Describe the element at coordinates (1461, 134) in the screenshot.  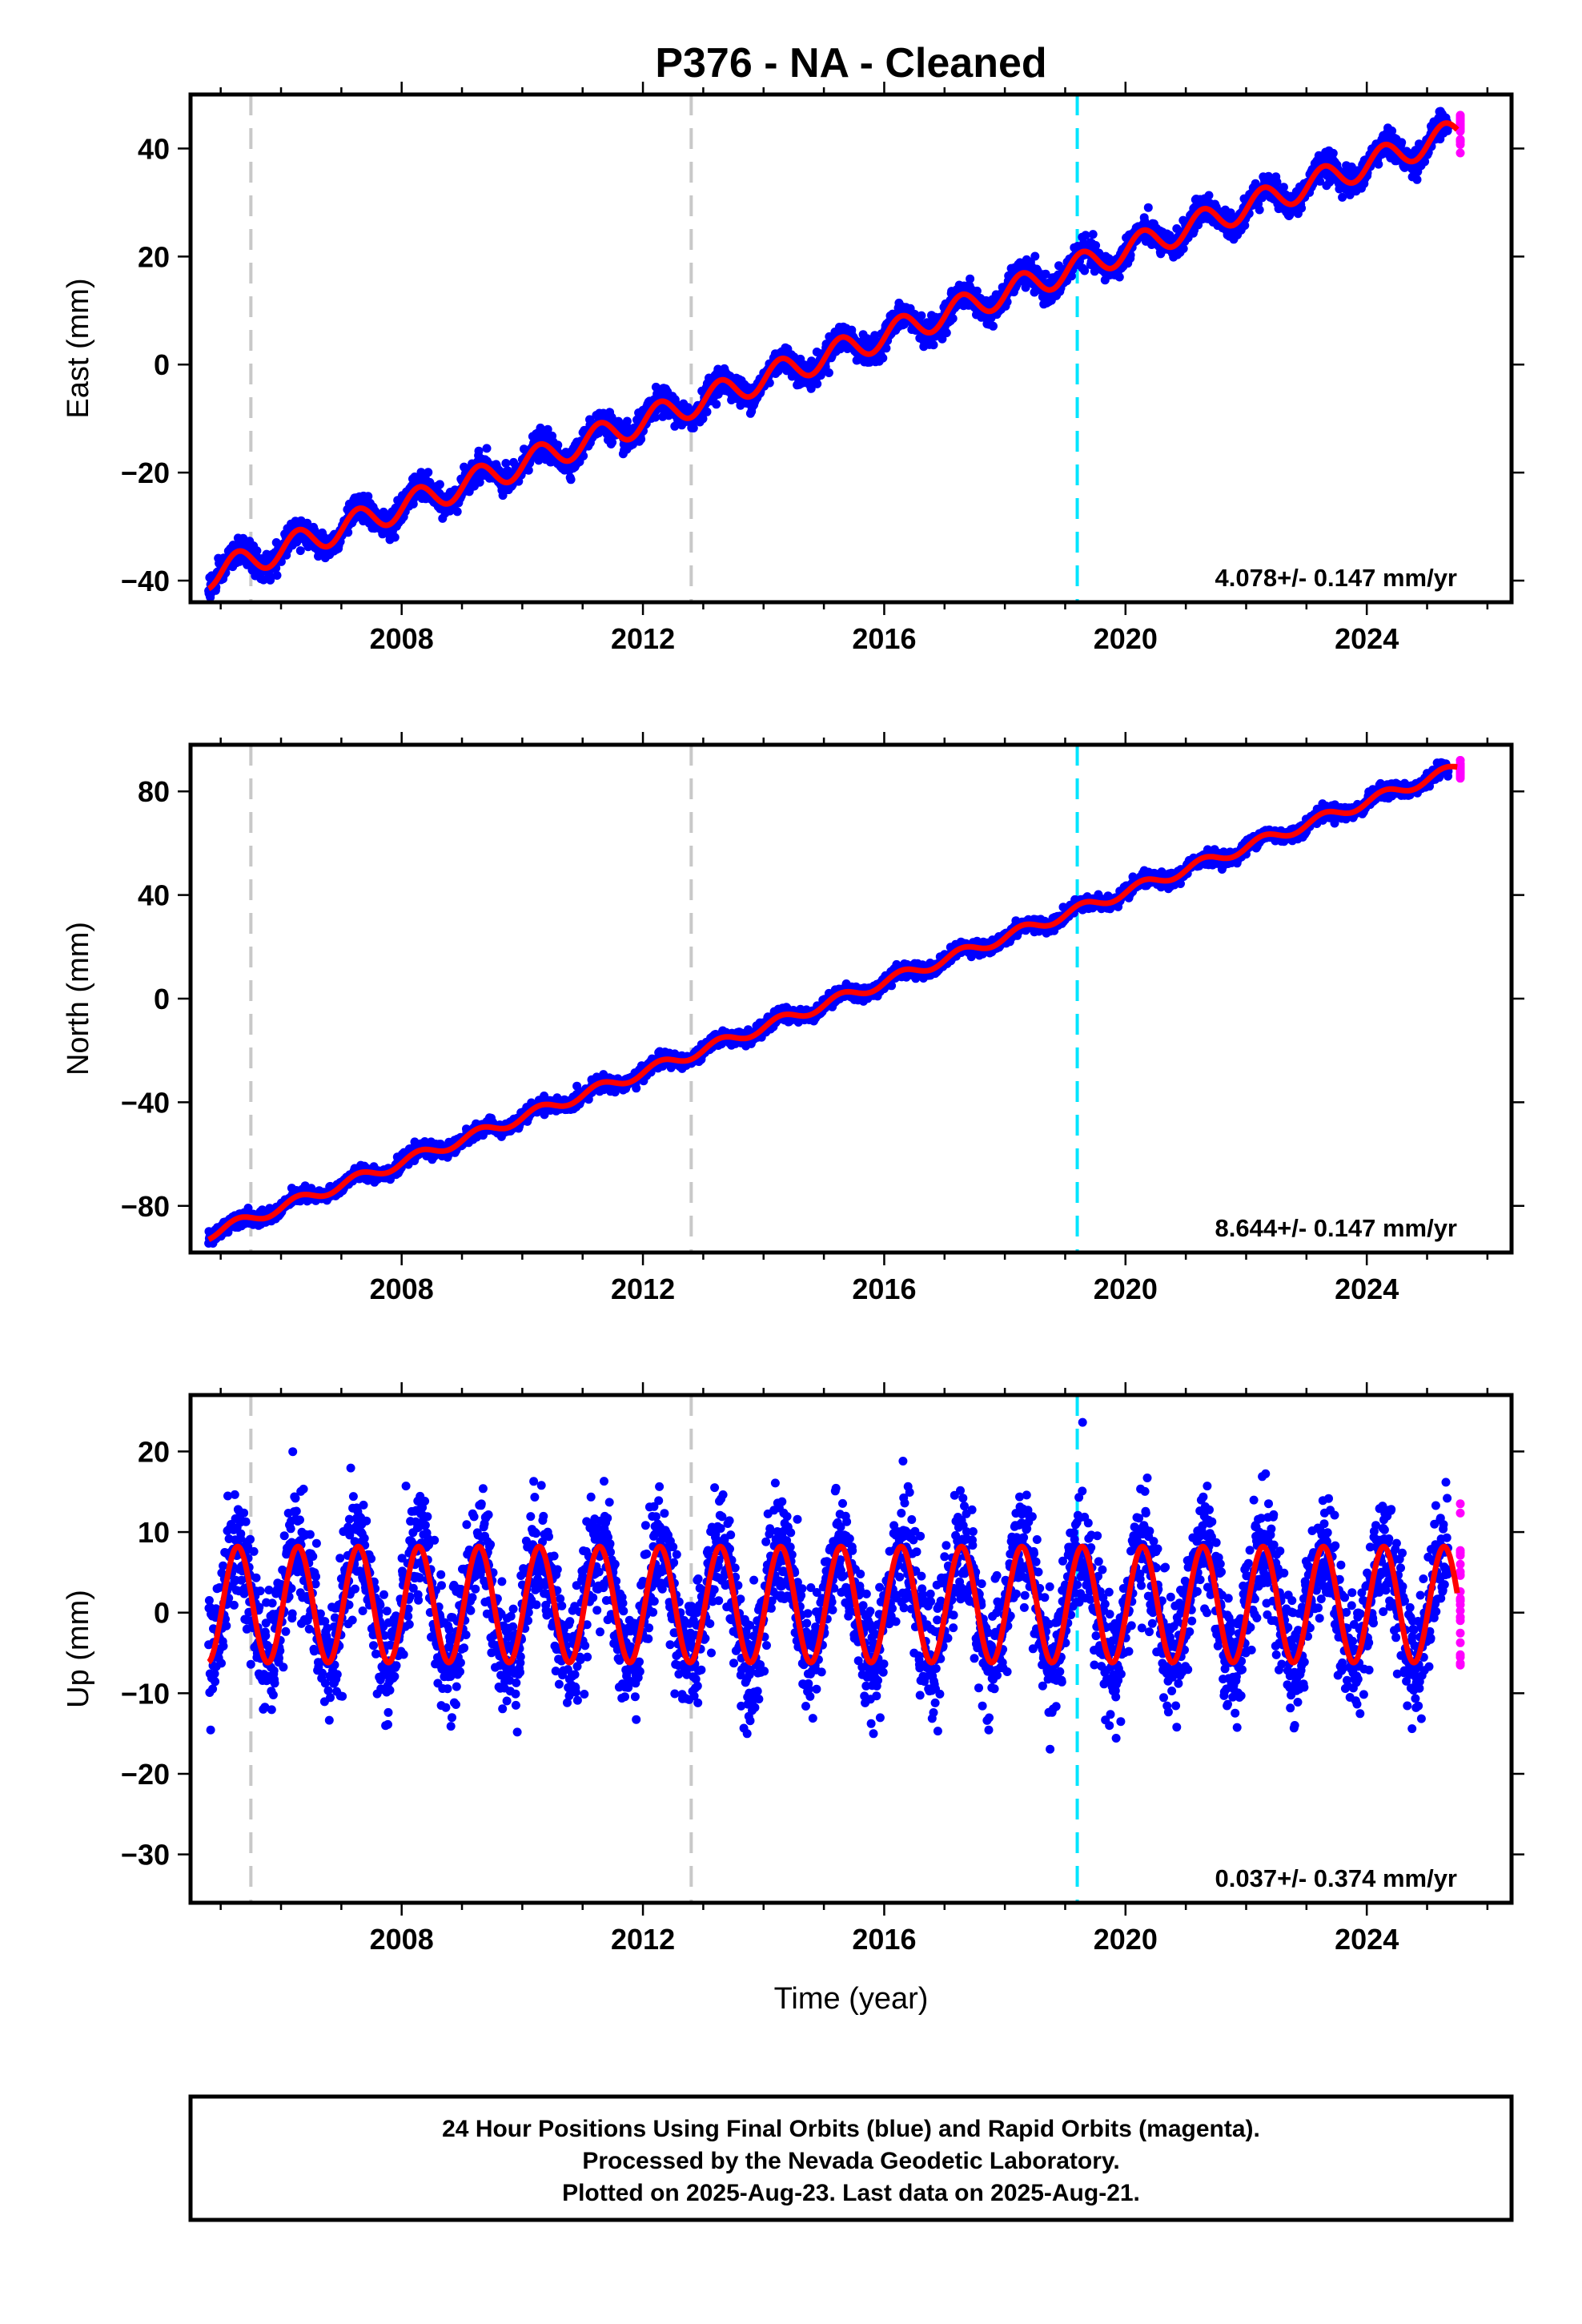
I see `east-rapid-orbit-points` at that location.